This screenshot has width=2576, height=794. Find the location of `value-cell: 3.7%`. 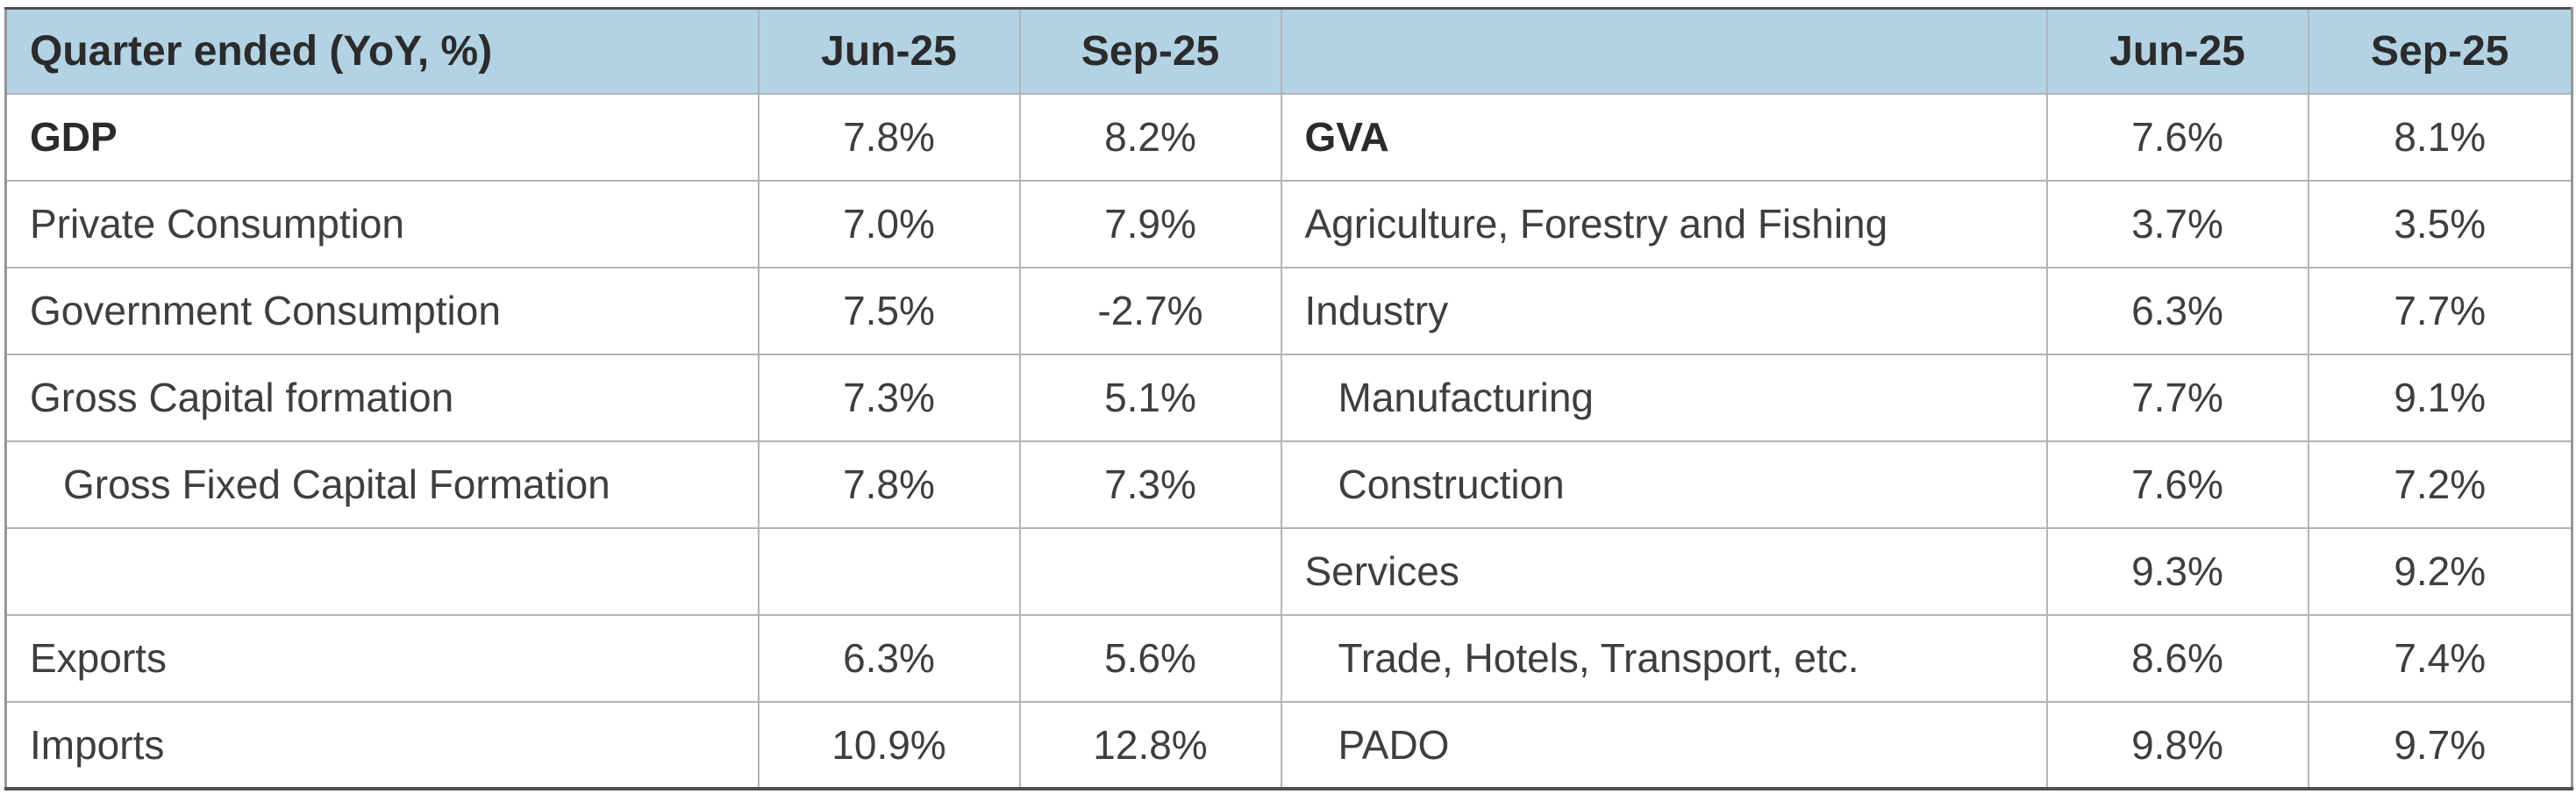

value-cell: 3.7% is located at coordinates (2177, 223).